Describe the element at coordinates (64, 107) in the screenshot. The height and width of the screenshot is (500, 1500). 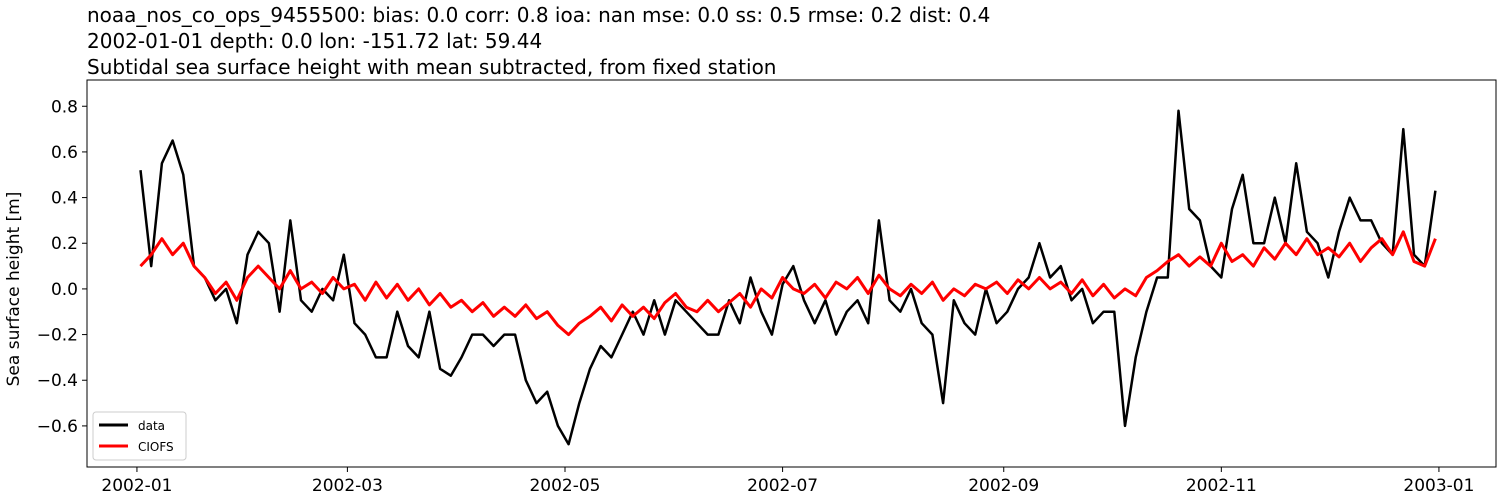
I see `y-tick-label: 0.8` at that location.